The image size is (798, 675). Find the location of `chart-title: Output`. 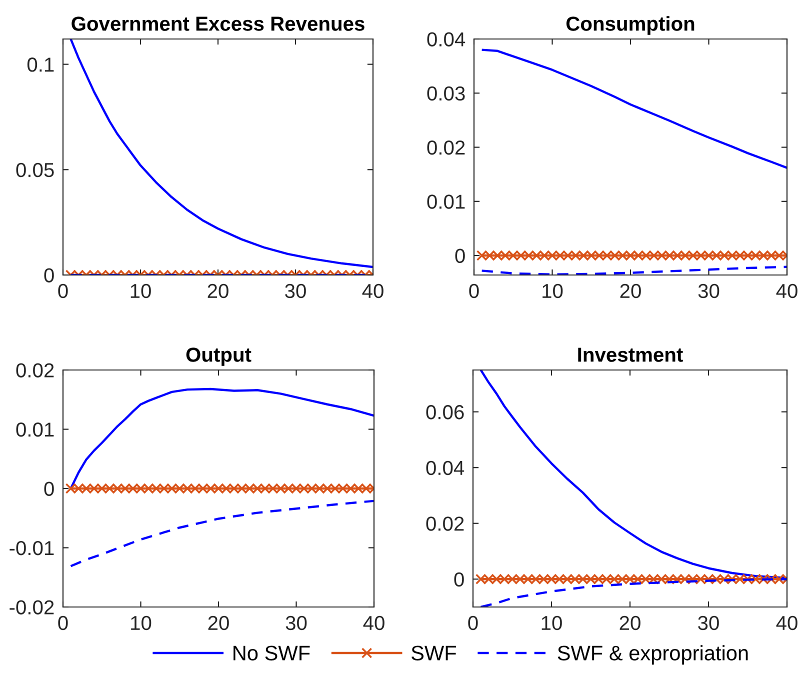

chart-title: Output is located at coordinates (219, 357).